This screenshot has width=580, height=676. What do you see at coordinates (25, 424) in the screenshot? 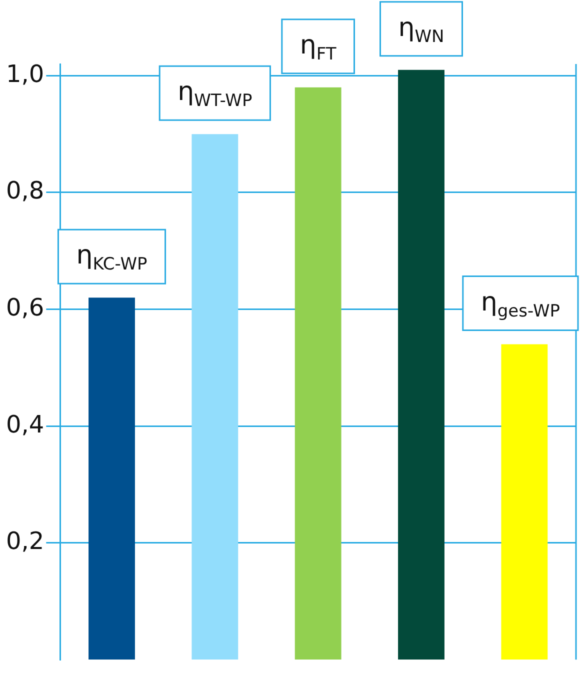
I see `y-tick-label: 0,4` at bounding box center [25, 424].